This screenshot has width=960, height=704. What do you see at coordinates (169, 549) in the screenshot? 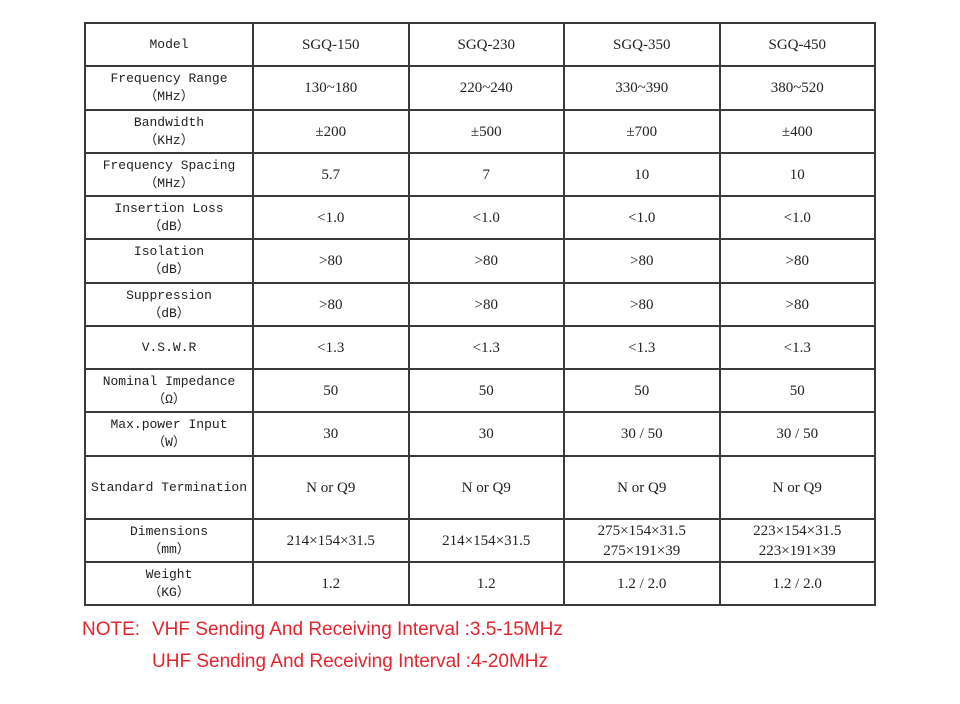
I see `cell-text: （mm）` at bounding box center [169, 549].